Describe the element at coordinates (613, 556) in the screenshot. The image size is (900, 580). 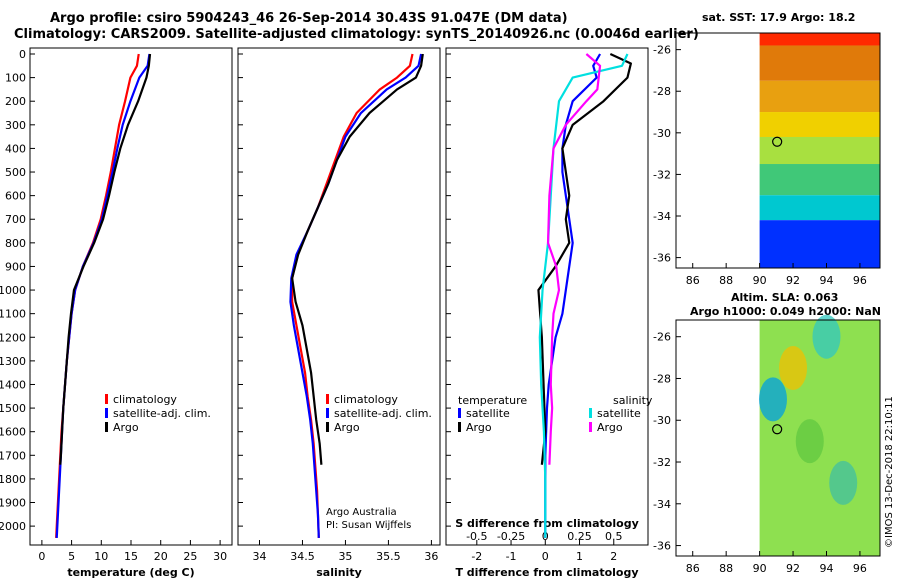
I see `x-tick-label: 2` at that location.